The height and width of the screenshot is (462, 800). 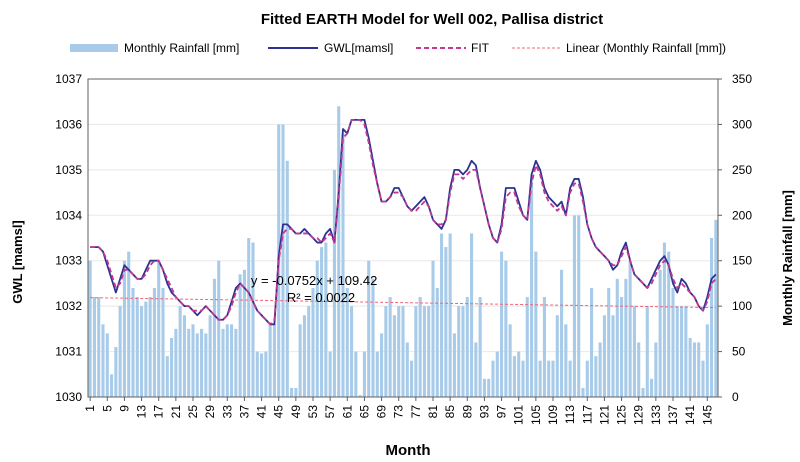 I want to click on x-tick-label: 61, so click(x=347, y=412).